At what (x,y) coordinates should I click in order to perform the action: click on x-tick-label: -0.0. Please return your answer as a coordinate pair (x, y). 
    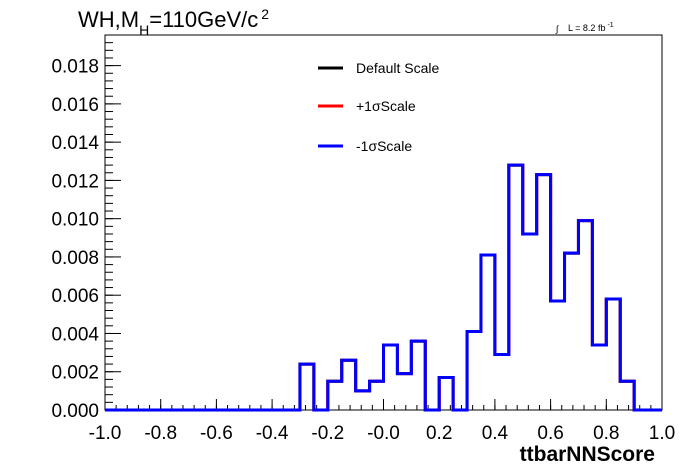
    Looking at the image, I should click on (383, 433).